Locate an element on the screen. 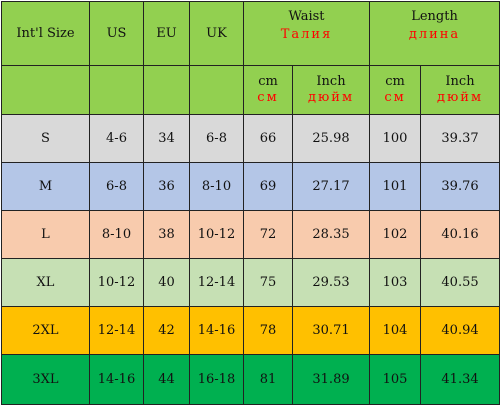 This screenshot has width=501, height=406. header-length-cm-ru: см is located at coordinates (395, 97).